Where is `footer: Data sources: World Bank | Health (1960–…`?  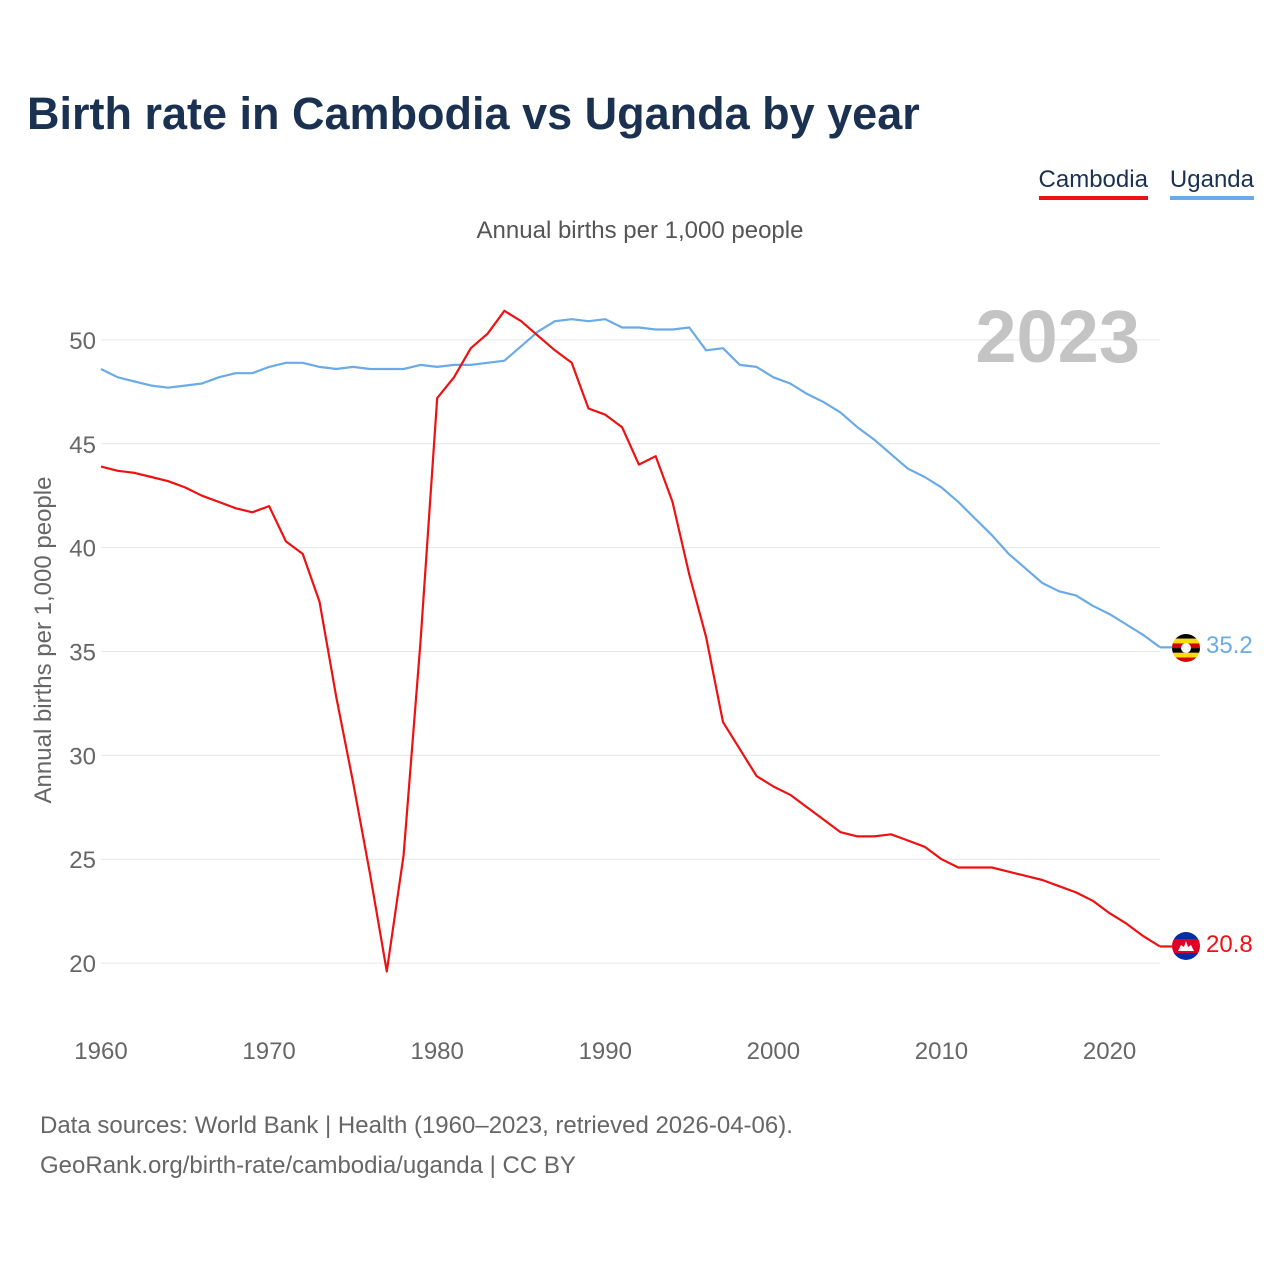 footer: Data sources: World Bank | Health (1960–… is located at coordinates (416, 1146).